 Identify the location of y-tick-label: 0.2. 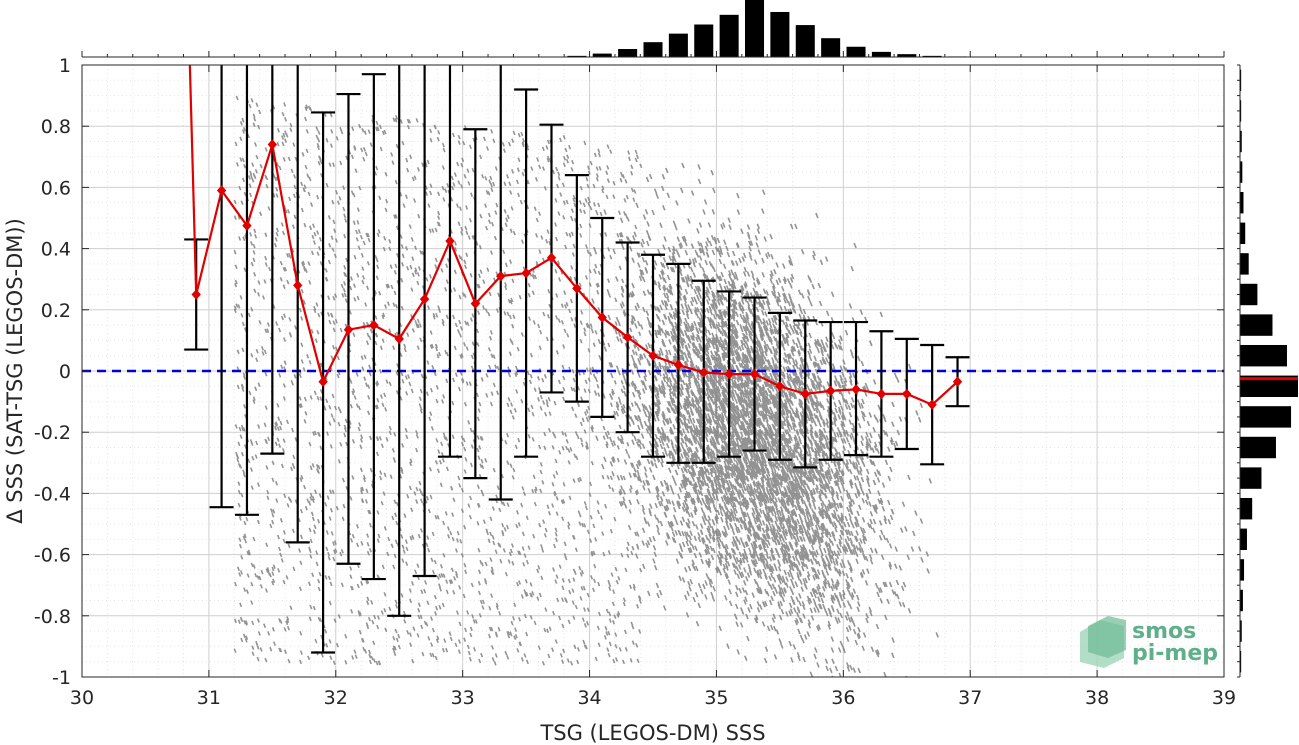
(56, 311).